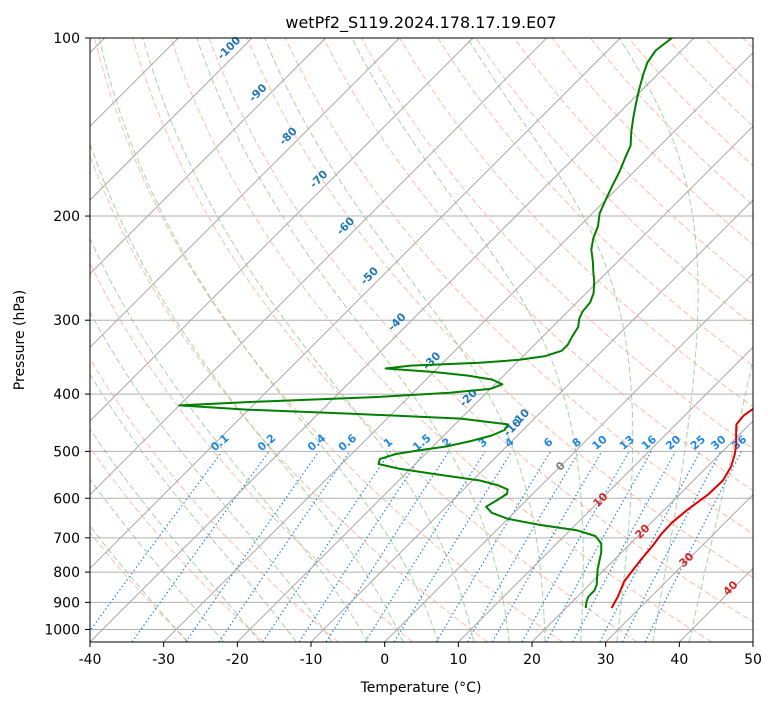 The width and height of the screenshot is (775, 708). I want to click on x-tick-label: 0, so click(384, 660).